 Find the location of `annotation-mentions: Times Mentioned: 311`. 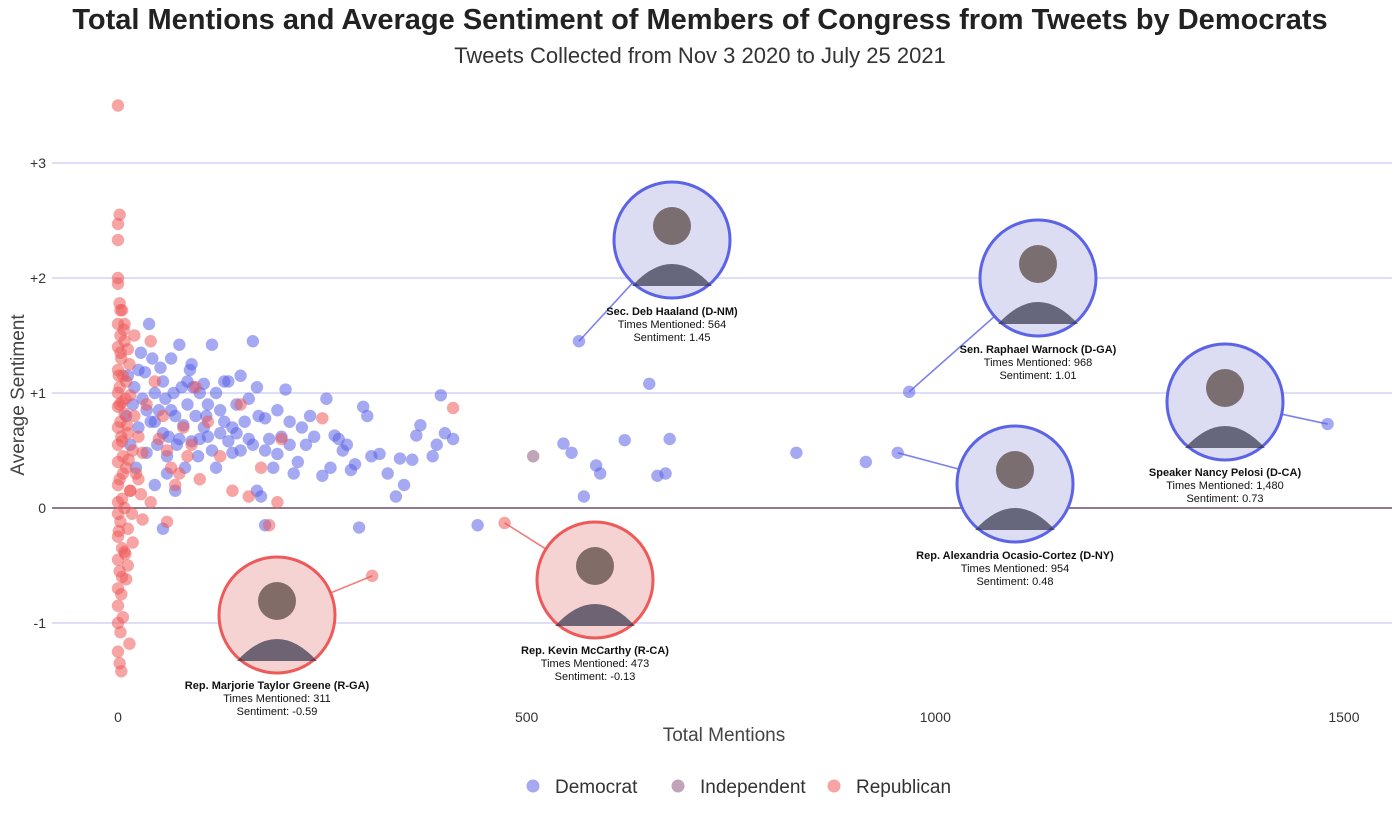

annotation-mentions: Times Mentioned: 311 is located at coordinates (277, 699).